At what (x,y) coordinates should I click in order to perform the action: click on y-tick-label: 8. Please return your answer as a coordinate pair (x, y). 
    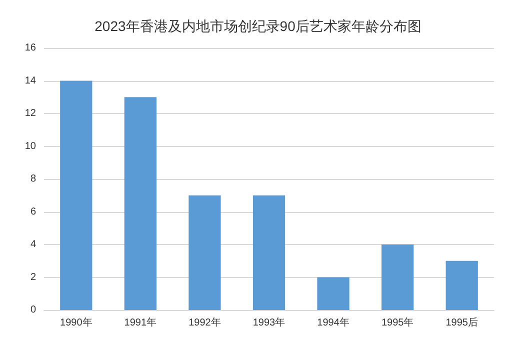
    Looking at the image, I should click on (33, 179).